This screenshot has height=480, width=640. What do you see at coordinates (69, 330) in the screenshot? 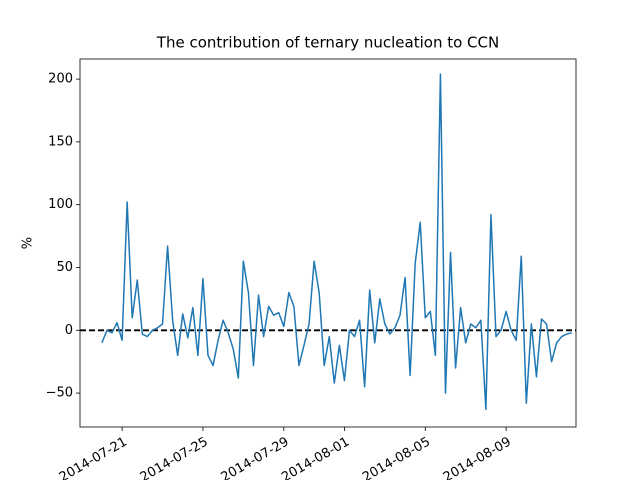
I see `y-tick-label: 0` at bounding box center [69, 330].